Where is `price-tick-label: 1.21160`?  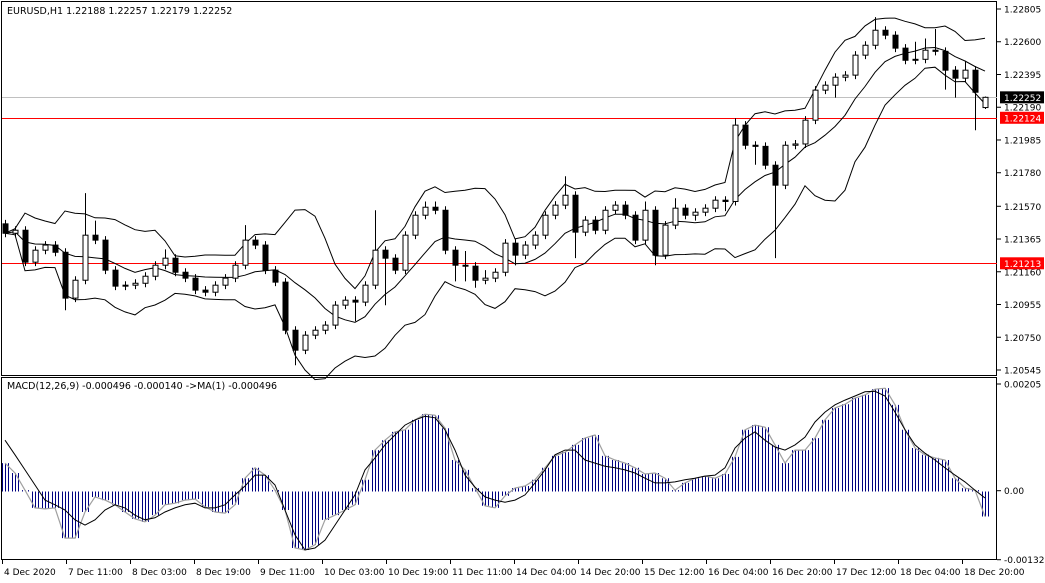 price-tick-label: 1.21160 is located at coordinates (1022, 273).